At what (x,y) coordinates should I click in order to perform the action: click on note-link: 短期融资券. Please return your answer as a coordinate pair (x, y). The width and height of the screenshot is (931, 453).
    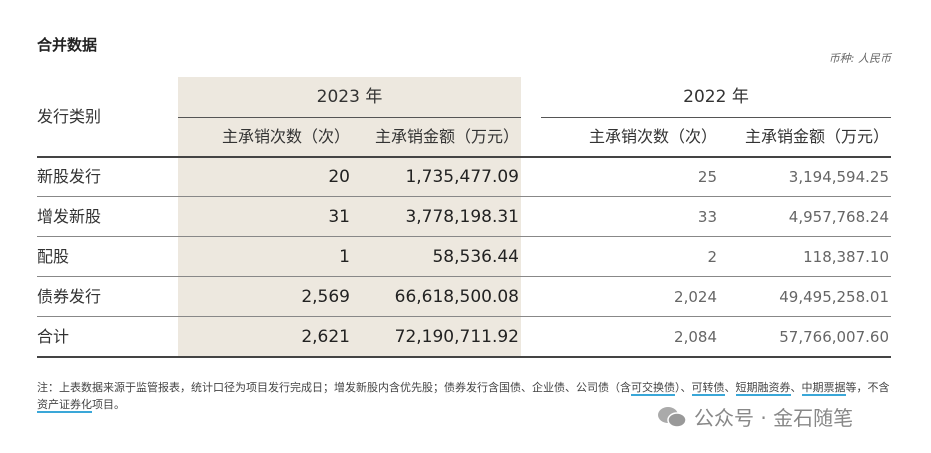
    Looking at the image, I should click on (763, 388).